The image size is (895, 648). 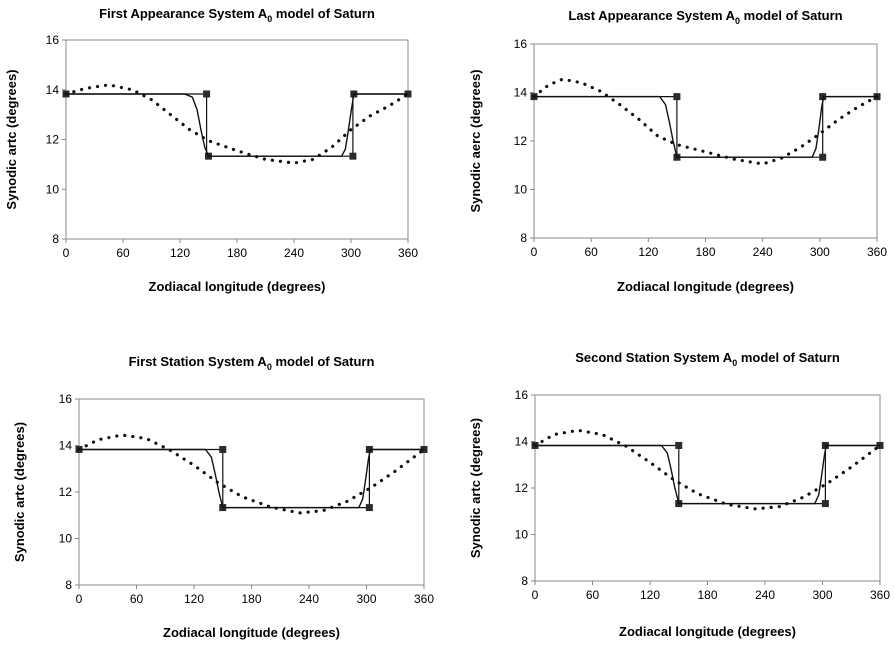 What do you see at coordinates (651, 15) in the screenshot?
I see `chart-title-main: Last Appearance System A` at bounding box center [651, 15].